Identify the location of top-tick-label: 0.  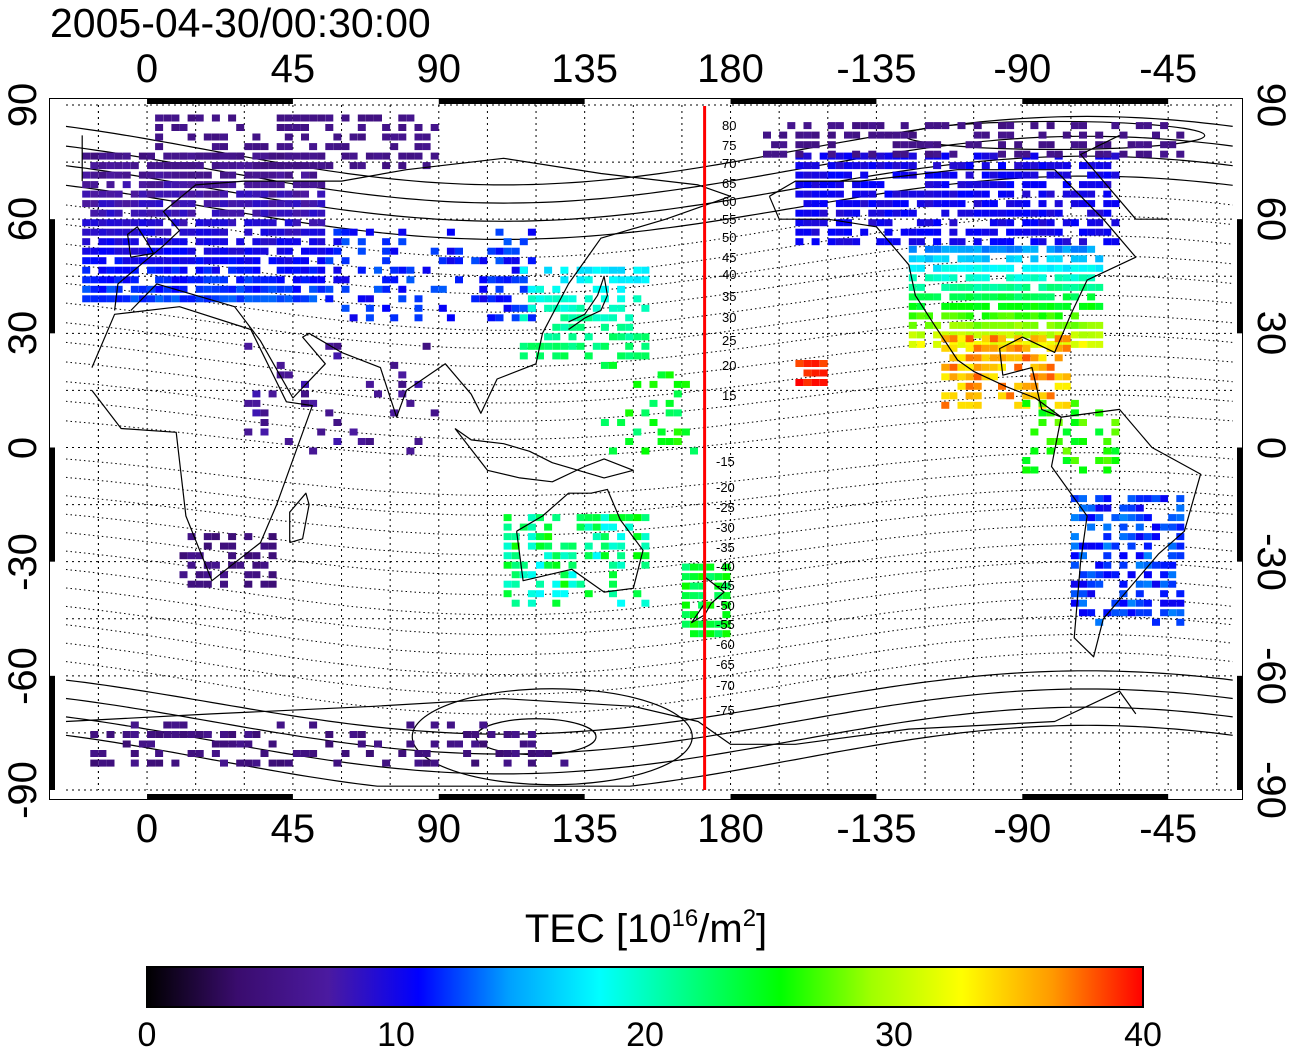
(147, 69).